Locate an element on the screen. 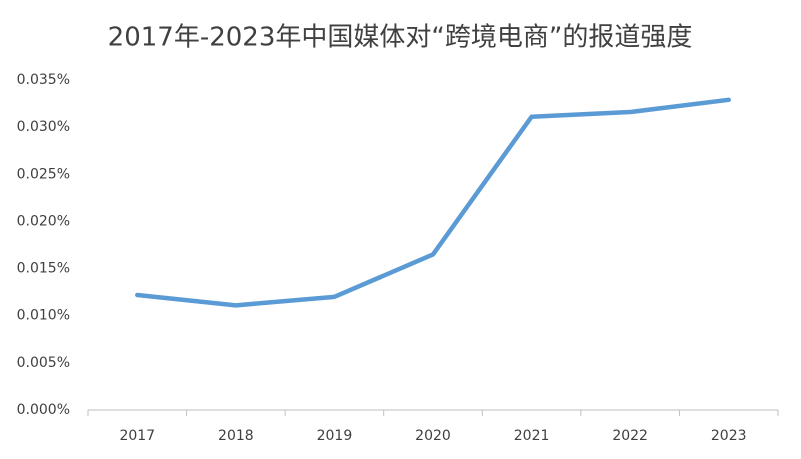 The width and height of the screenshot is (801, 459). x-tick-label: 2020 is located at coordinates (433, 436).